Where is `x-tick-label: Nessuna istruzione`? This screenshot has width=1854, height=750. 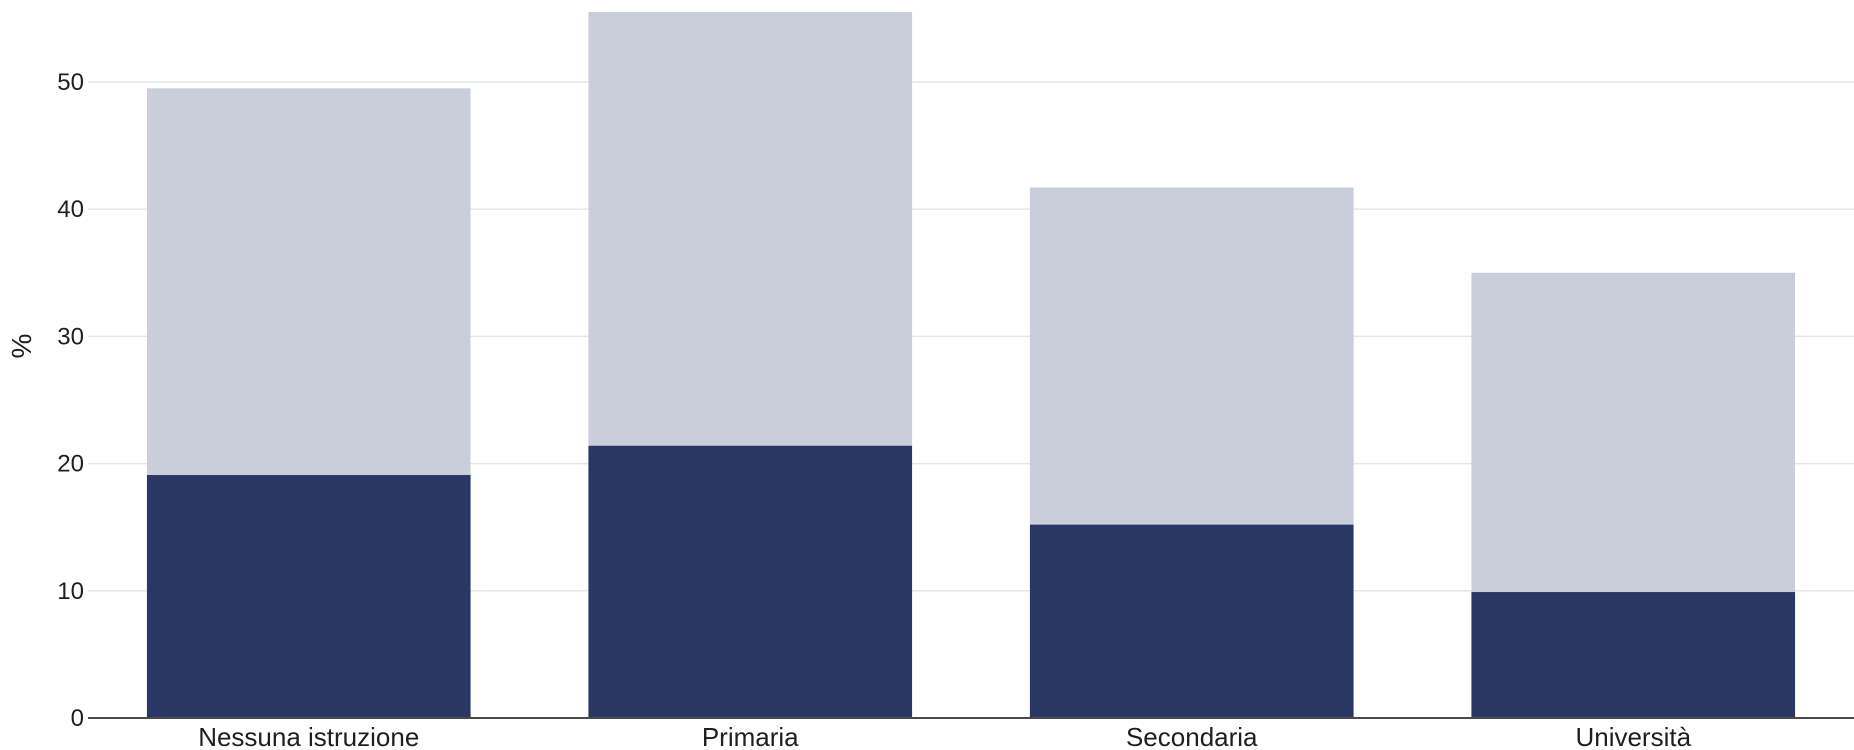 x-tick-label: Nessuna istruzione is located at coordinates (308, 736).